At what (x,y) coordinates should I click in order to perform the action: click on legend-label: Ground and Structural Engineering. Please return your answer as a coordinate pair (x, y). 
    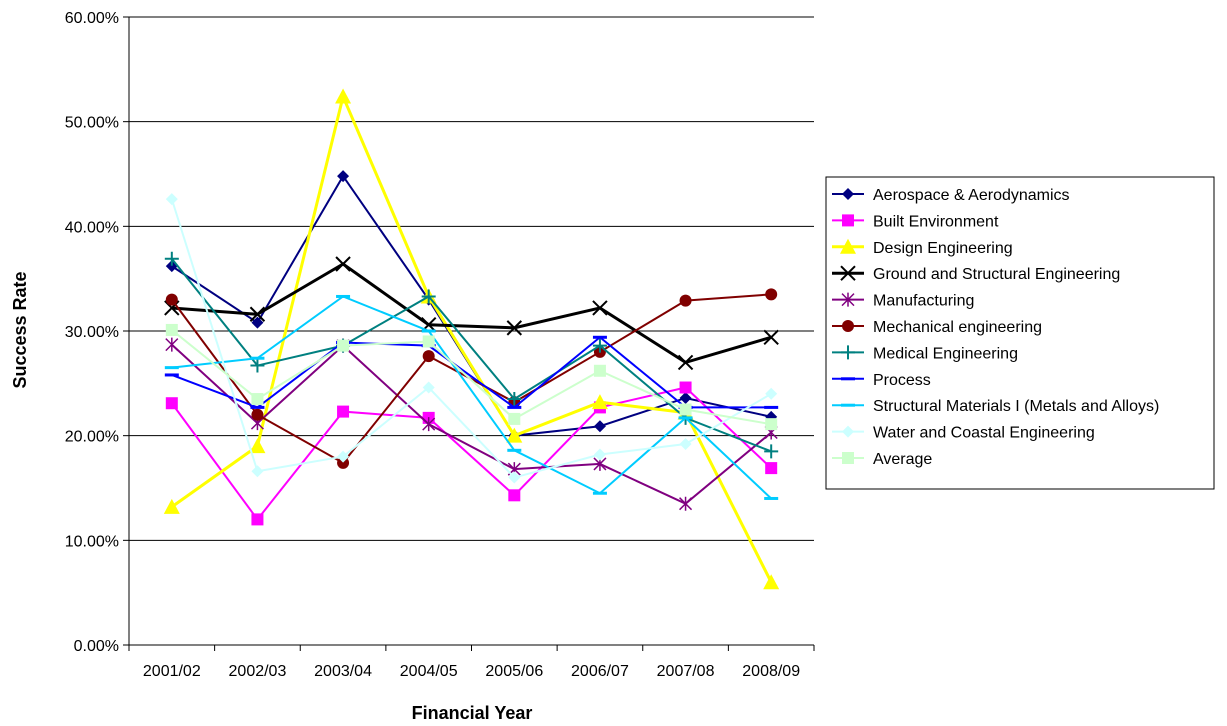
    Looking at the image, I should click on (996, 274).